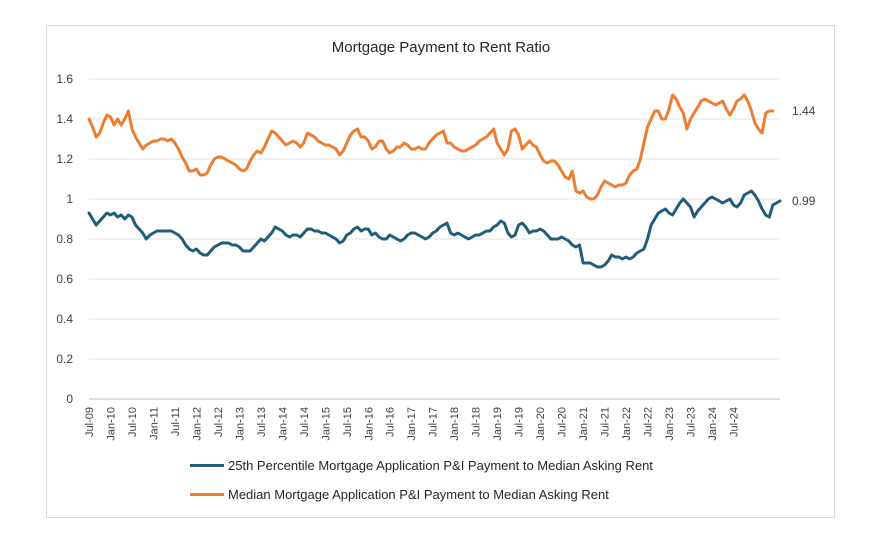 This screenshot has height=539, width=883. I want to click on x-tick-label: Jan-21, so click(584, 424).